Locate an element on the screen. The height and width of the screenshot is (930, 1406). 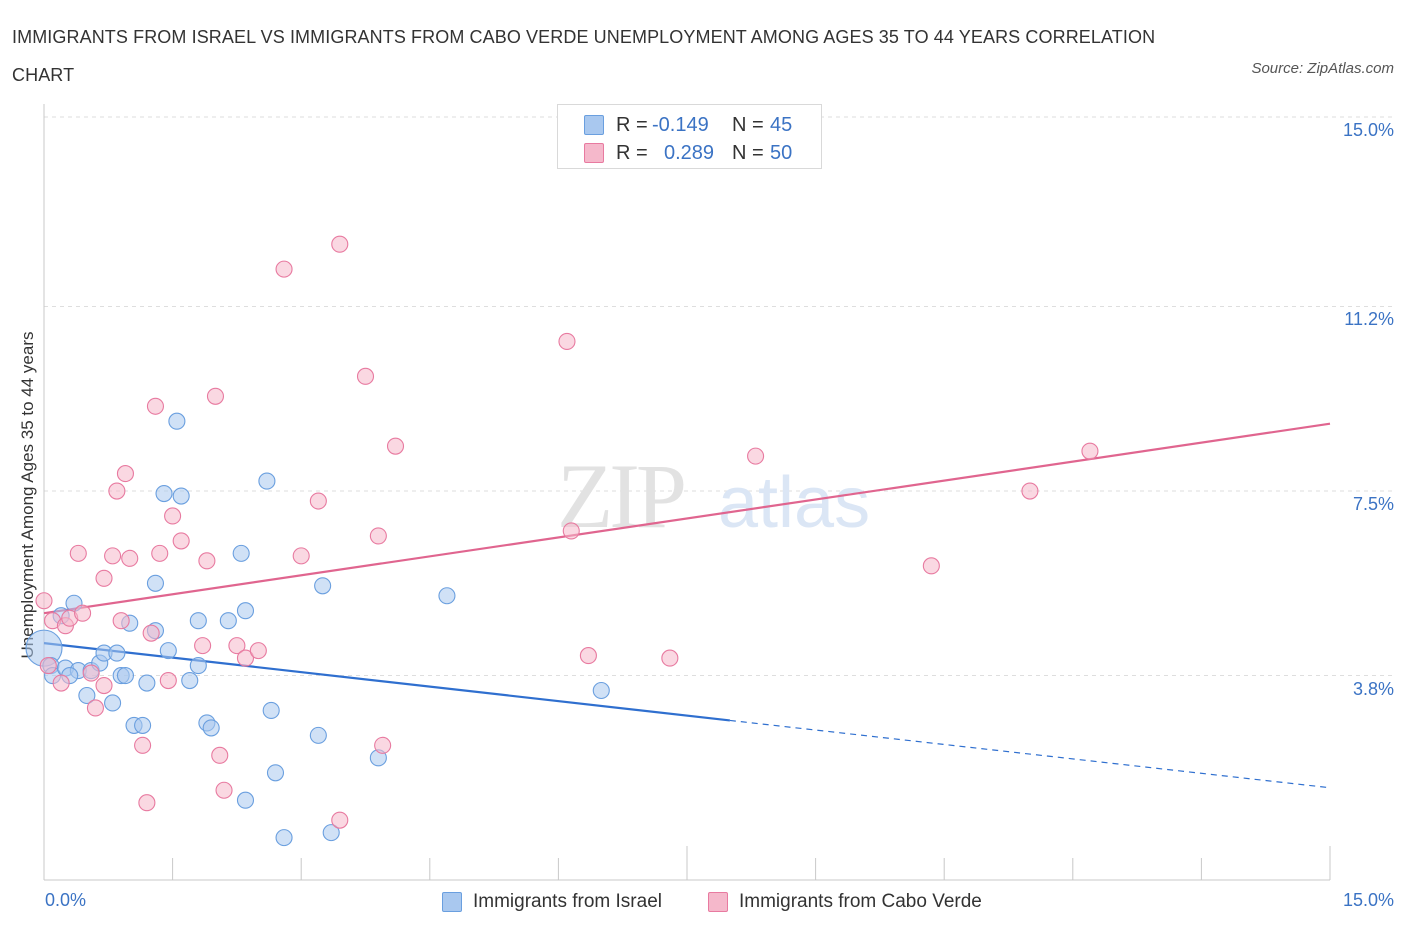
bottom-legend-swatch-israel is located at coordinates (452, 902).